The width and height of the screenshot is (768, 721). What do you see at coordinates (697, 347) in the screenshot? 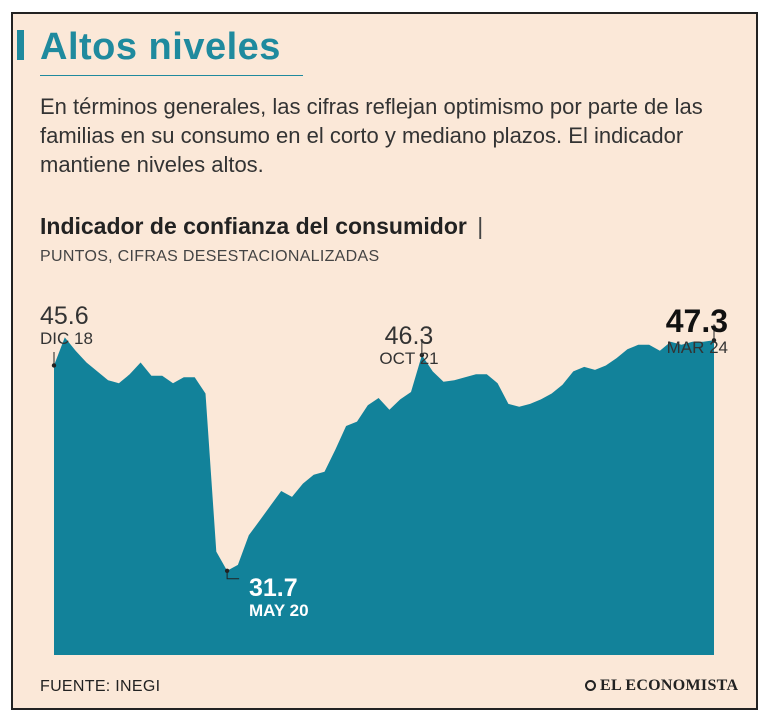
I see `annotation-end-date: MAR 24` at bounding box center [697, 347].